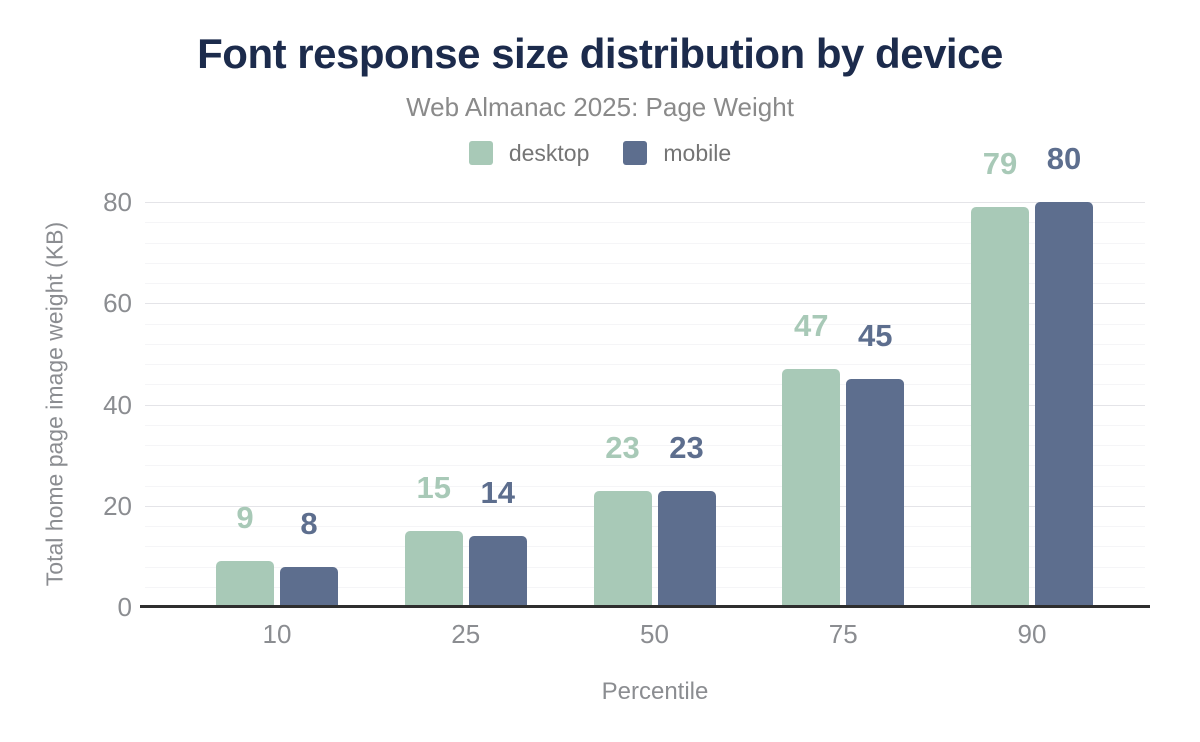 The height and width of the screenshot is (742, 1200). Describe the element at coordinates (1064, 158) in the screenshot. I see `bar-value-label-mobile: 80` at that location.